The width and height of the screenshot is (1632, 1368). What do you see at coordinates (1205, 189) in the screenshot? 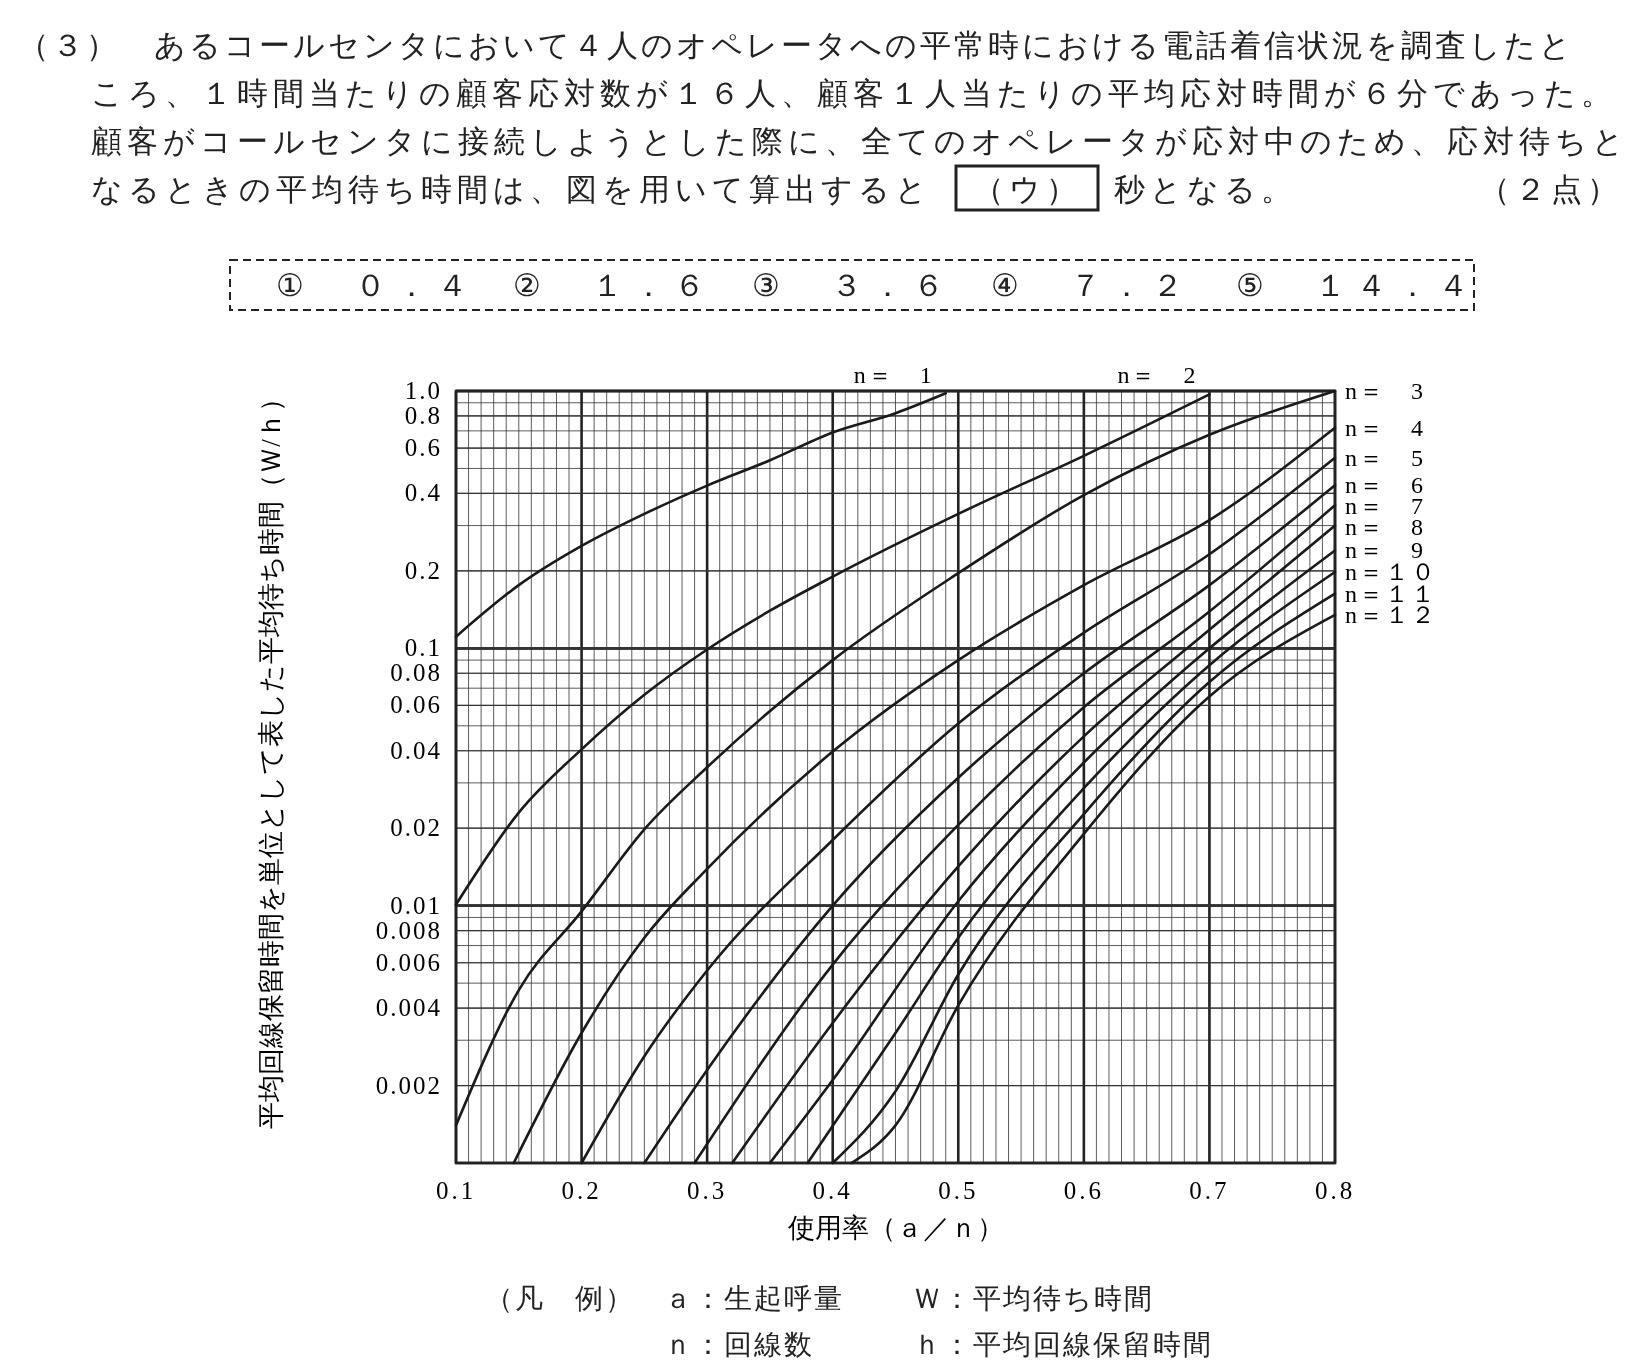
I see `text: 秒となる。` at bounding box center [1205, 189].